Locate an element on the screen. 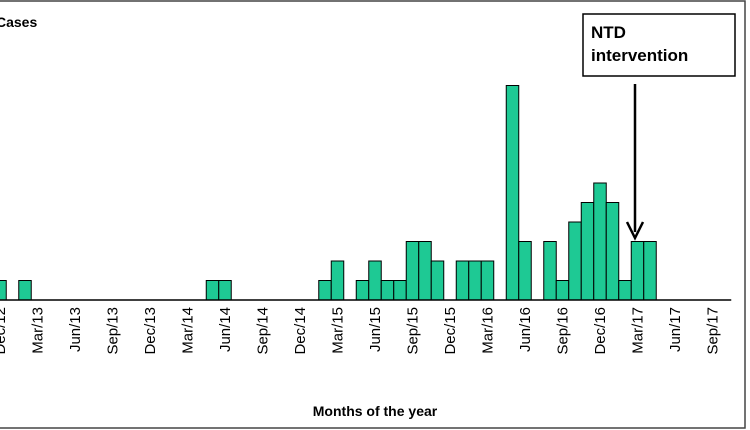 The height and width of the screenshot is (430, 750). annotation-box is located at coordinates (659, 45).